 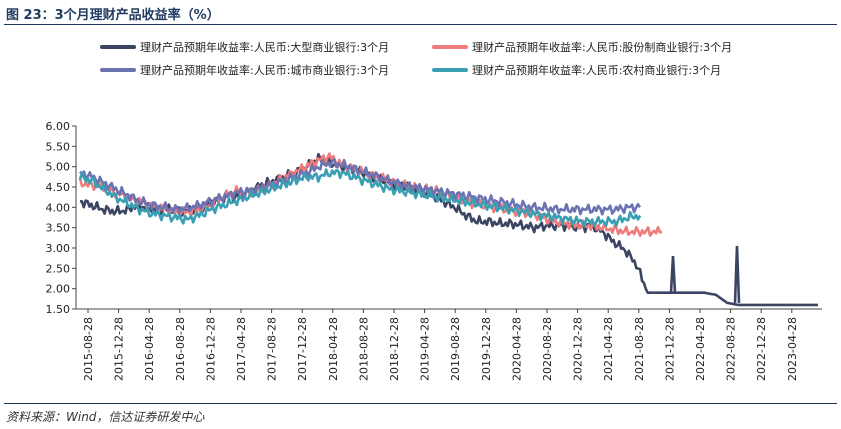 I want to click on legend-label-2: 理财产品预期年收益率:人民币:股份制商业银行:3个月, so click(x=602, y=47).